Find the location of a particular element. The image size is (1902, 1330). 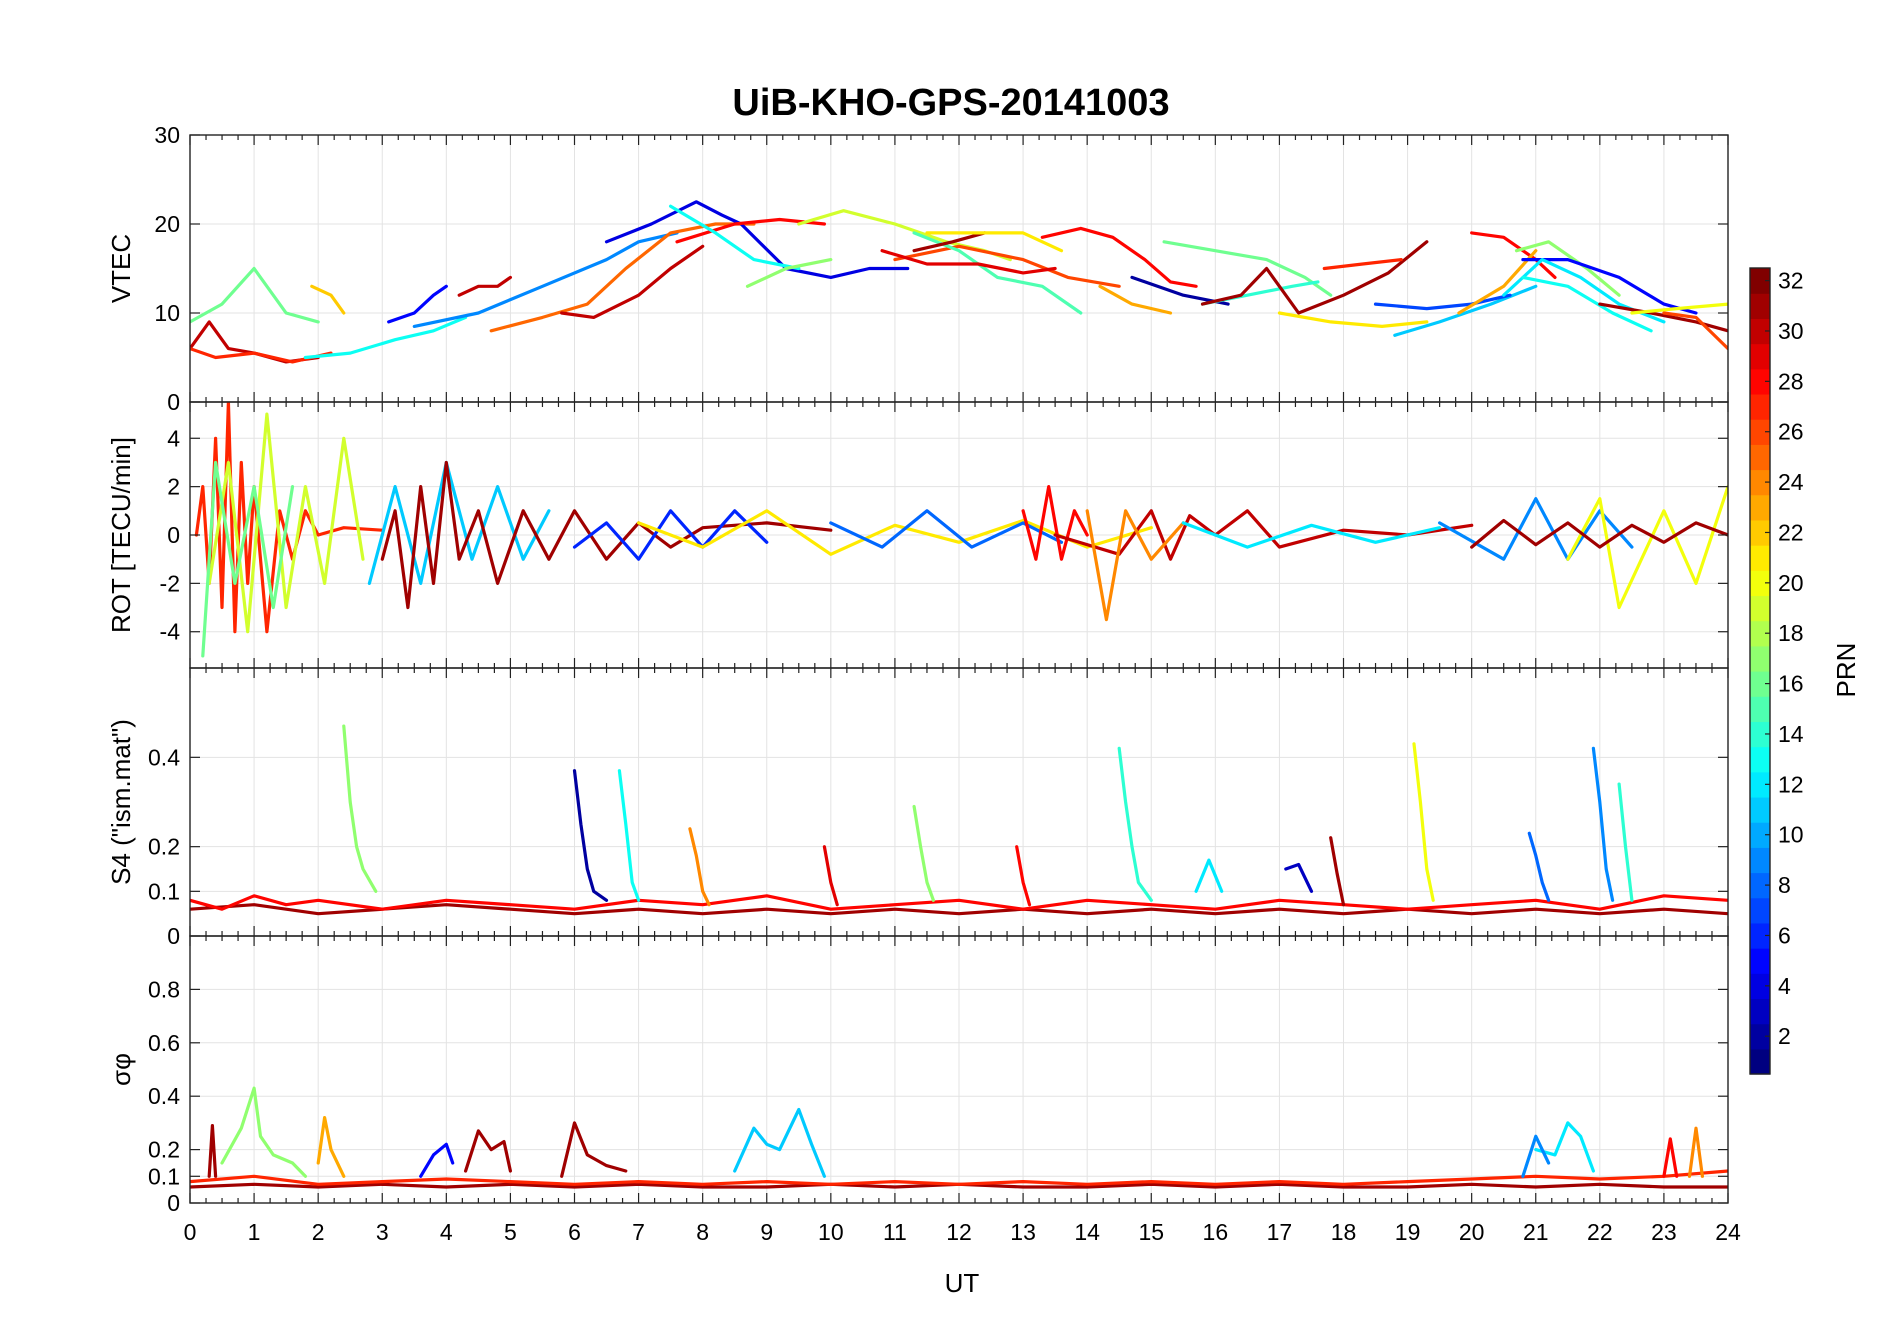

y-axis-label-s4: S4 ("ism.mat") is located at coordinates (121, 802).